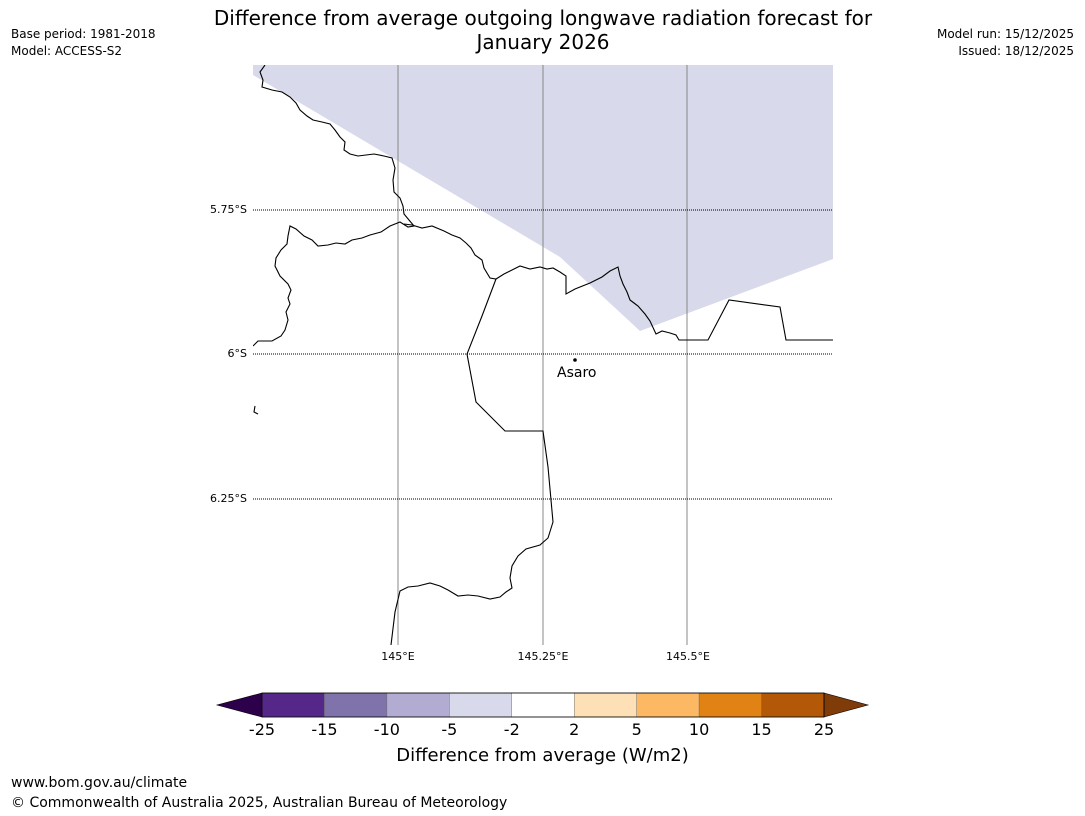 Image resolution: width=1085 pixels, height=816 pixels. What do you see at coordinates (83, 34) in the screenshot?
I see `base-period: Base period: 1981-2018` at bounding box center [83, 34].